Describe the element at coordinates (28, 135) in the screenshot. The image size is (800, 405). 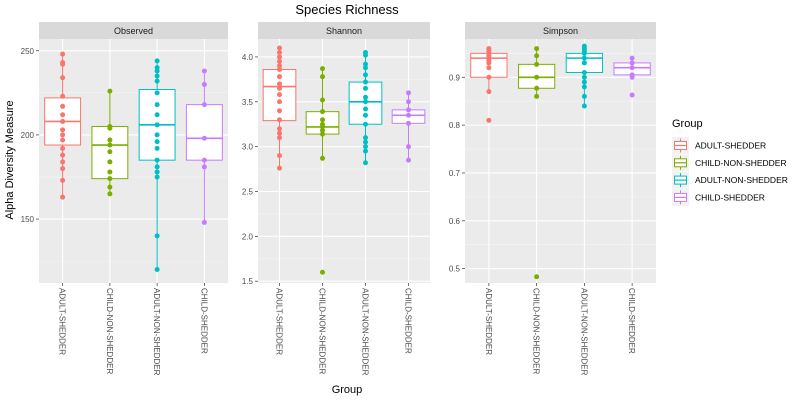
I see `y-tick-label: 200` at that location.